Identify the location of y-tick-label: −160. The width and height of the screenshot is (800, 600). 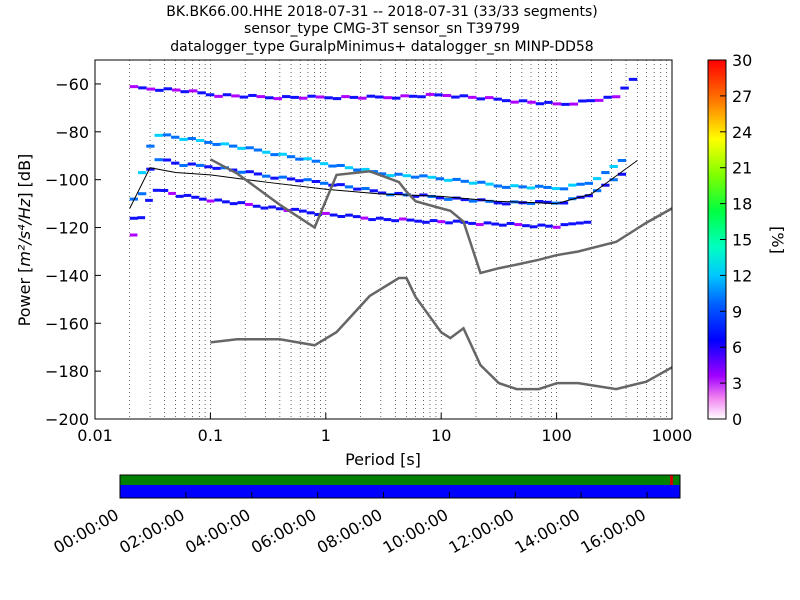
(67, 323).